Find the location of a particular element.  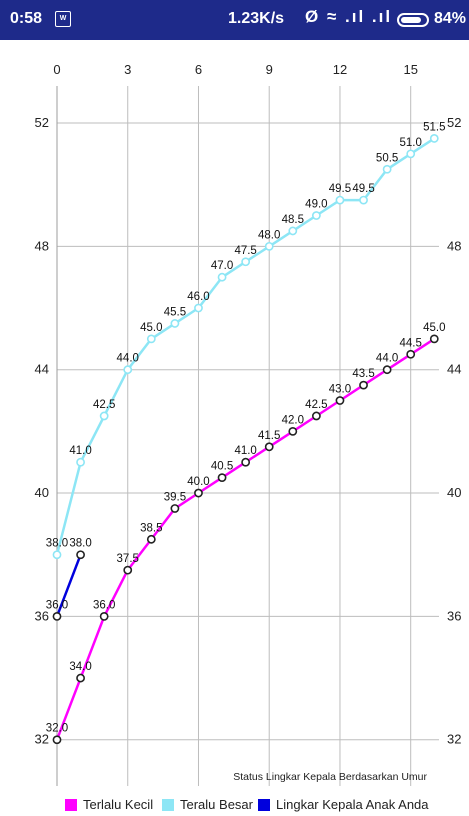

data-label: 47.0 is located at coordinates (222, 266).